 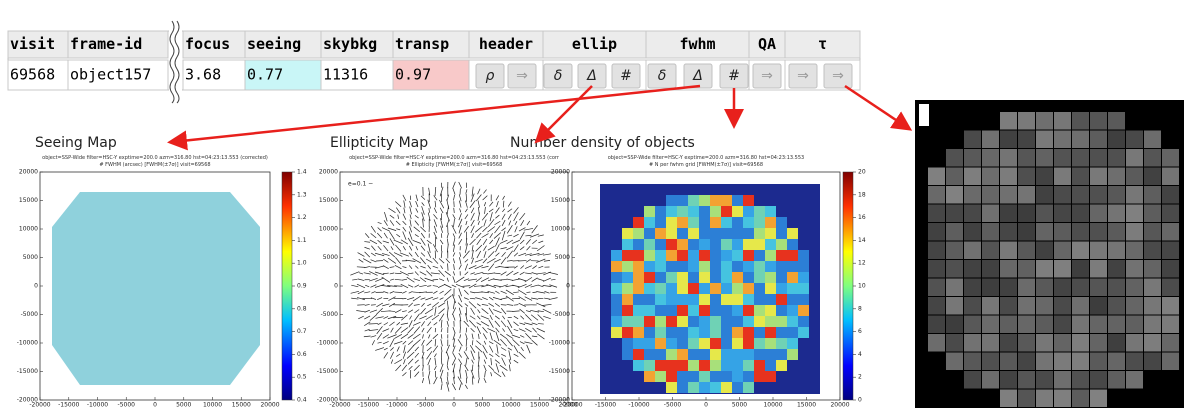 What do you see at coordinates (413, 75) in the screenshot?
I see `cell-value: 0.97` at bounding box center [413, 75].